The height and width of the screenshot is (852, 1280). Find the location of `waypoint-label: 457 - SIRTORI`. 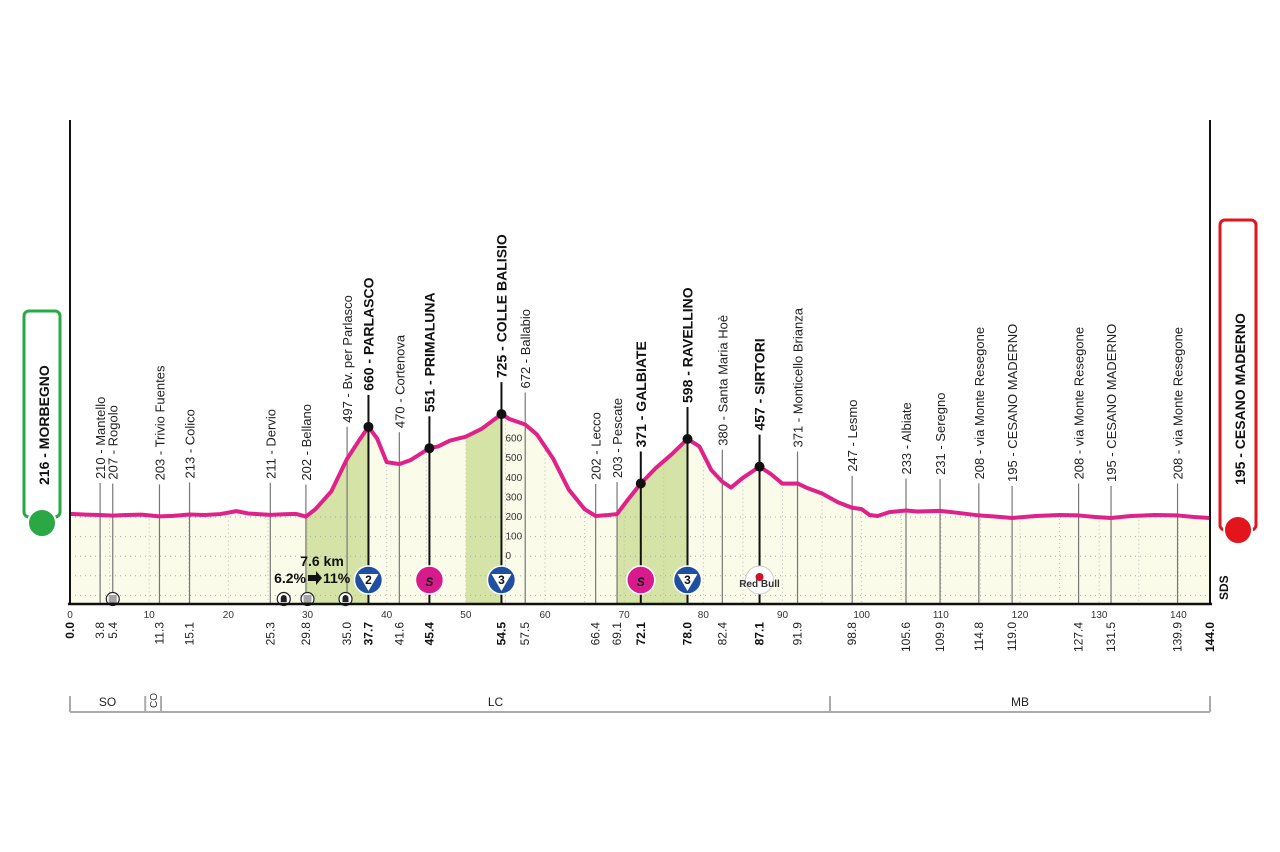

waypoint-label: 457 - SIRTORI is located at coordinates (760, 384).